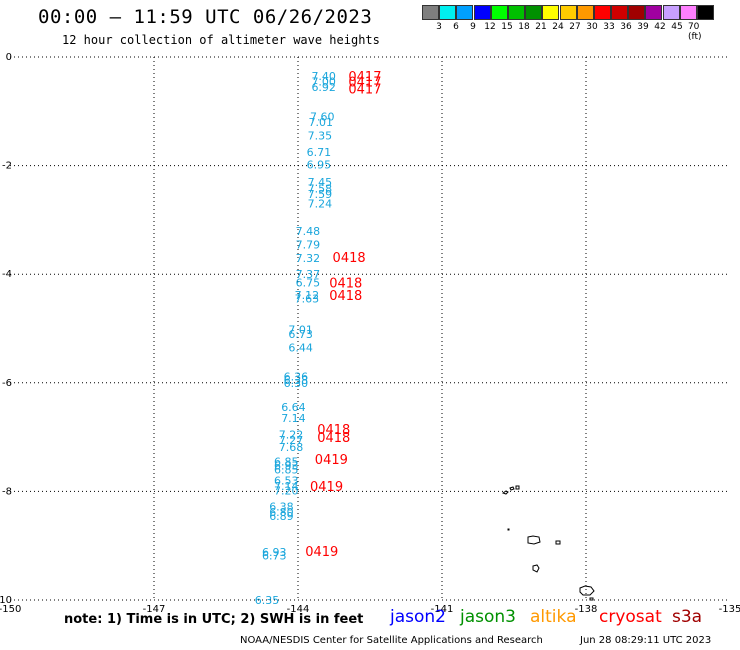 This screenshot has height=650, width=740. Describe the element at coordinates (456, 27) in the screenshot. I see `legend-label: 6` at that location.